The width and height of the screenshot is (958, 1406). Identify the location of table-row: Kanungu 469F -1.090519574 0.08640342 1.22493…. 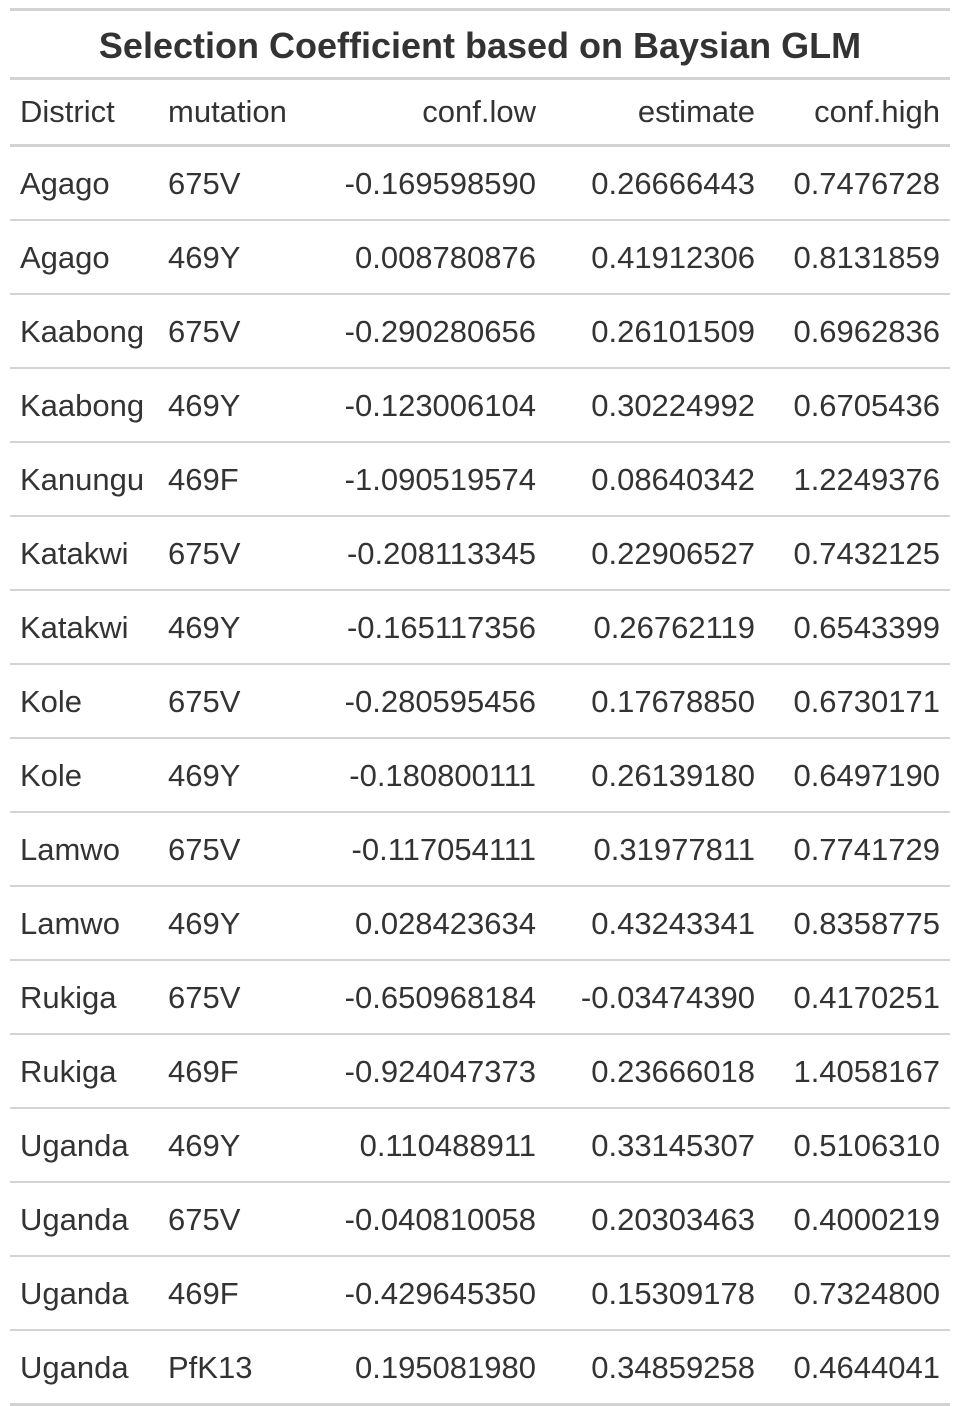
(480, 479).